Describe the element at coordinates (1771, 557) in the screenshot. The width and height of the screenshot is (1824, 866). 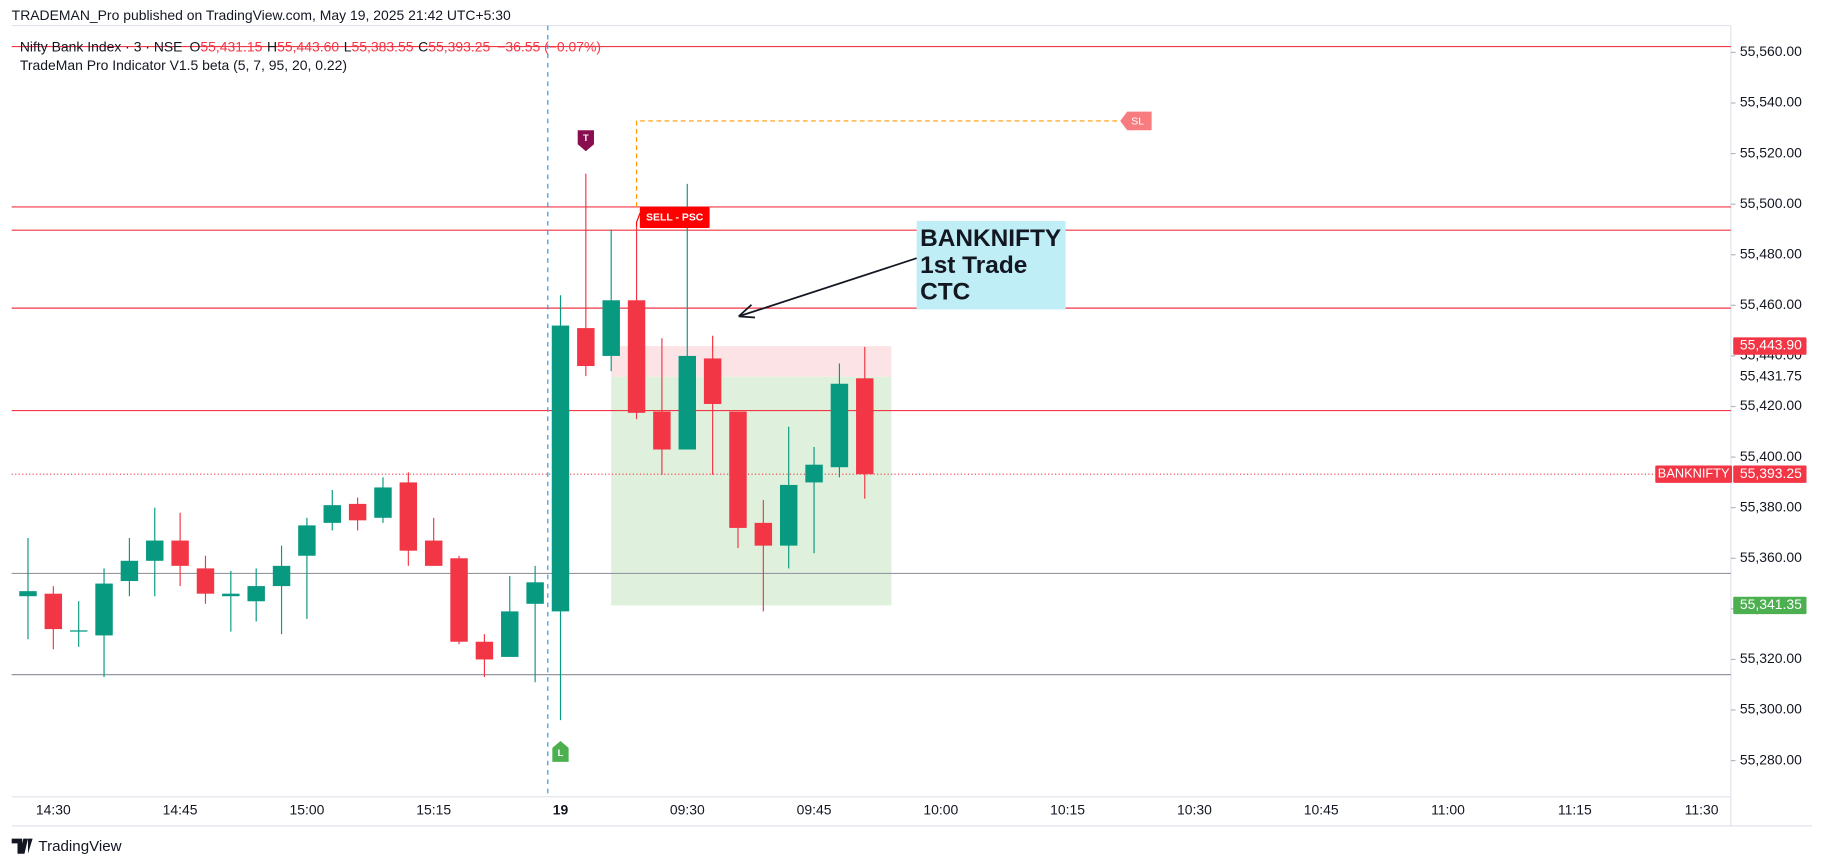
I see `y-tick-label: 55,360.00` at that location.